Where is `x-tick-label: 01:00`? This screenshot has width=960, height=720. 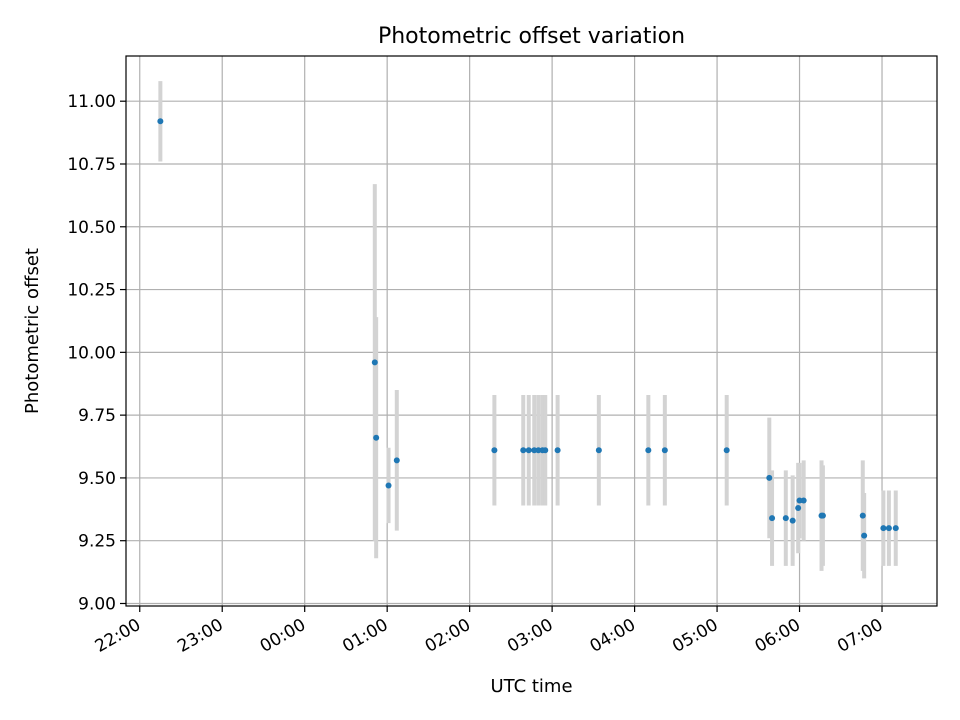
x-tick-label: 01:00 is located at coordinates (365, 636).